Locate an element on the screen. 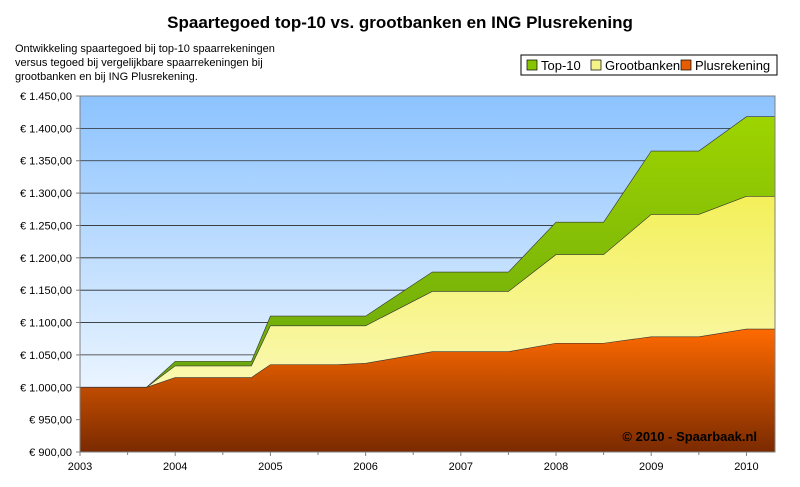 The image size is (800, 487). y-tick-label: € 1.100,00 is located at coordinates (46, 324).